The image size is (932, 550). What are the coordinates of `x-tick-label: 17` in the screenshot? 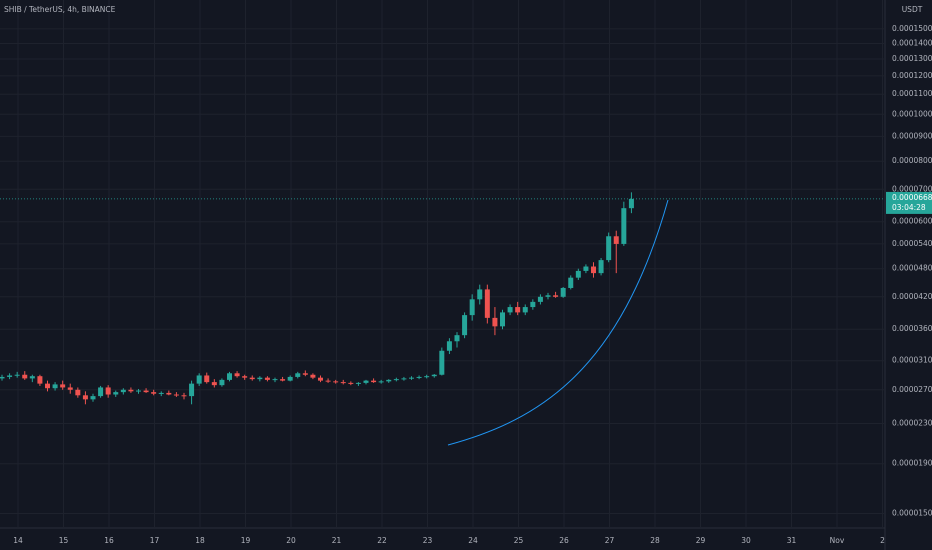 It's located at (155, 540).